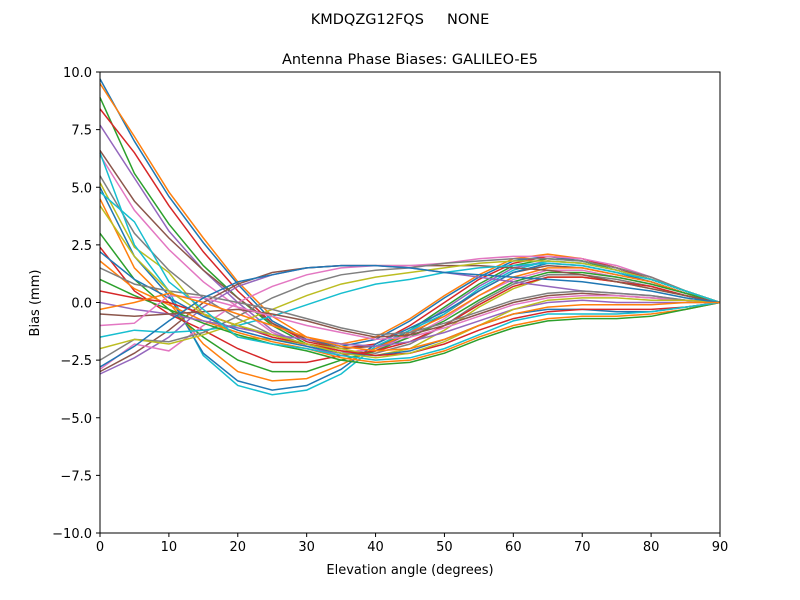 This screenshot has width=800, height=600. What do you see at coordinates (412, 544) in the screenshot?
I see `x-axis-ticks: 0 10 20 30 40 50 60 70 80 90` at bounding box center [412, 544].